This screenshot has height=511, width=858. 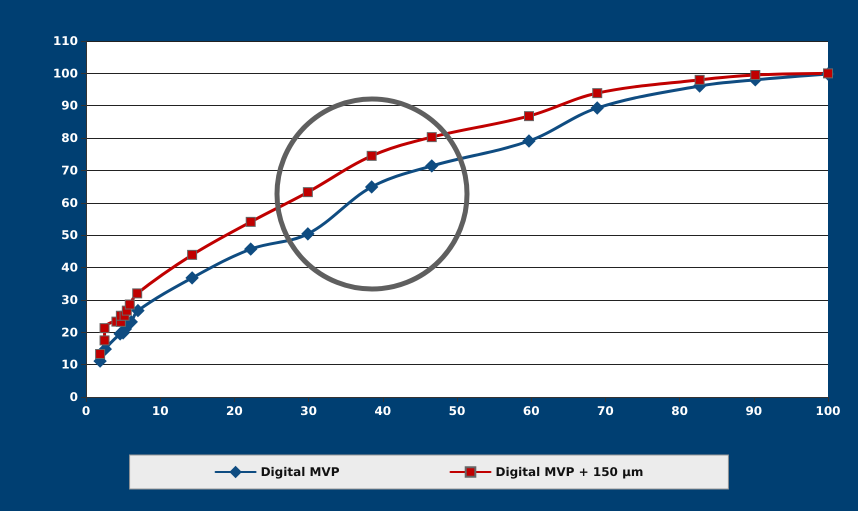 What do you see at coordinates (86, 411) in the screenshot?
I see `x-tick-label: 0` at bounding box center [86, 411].